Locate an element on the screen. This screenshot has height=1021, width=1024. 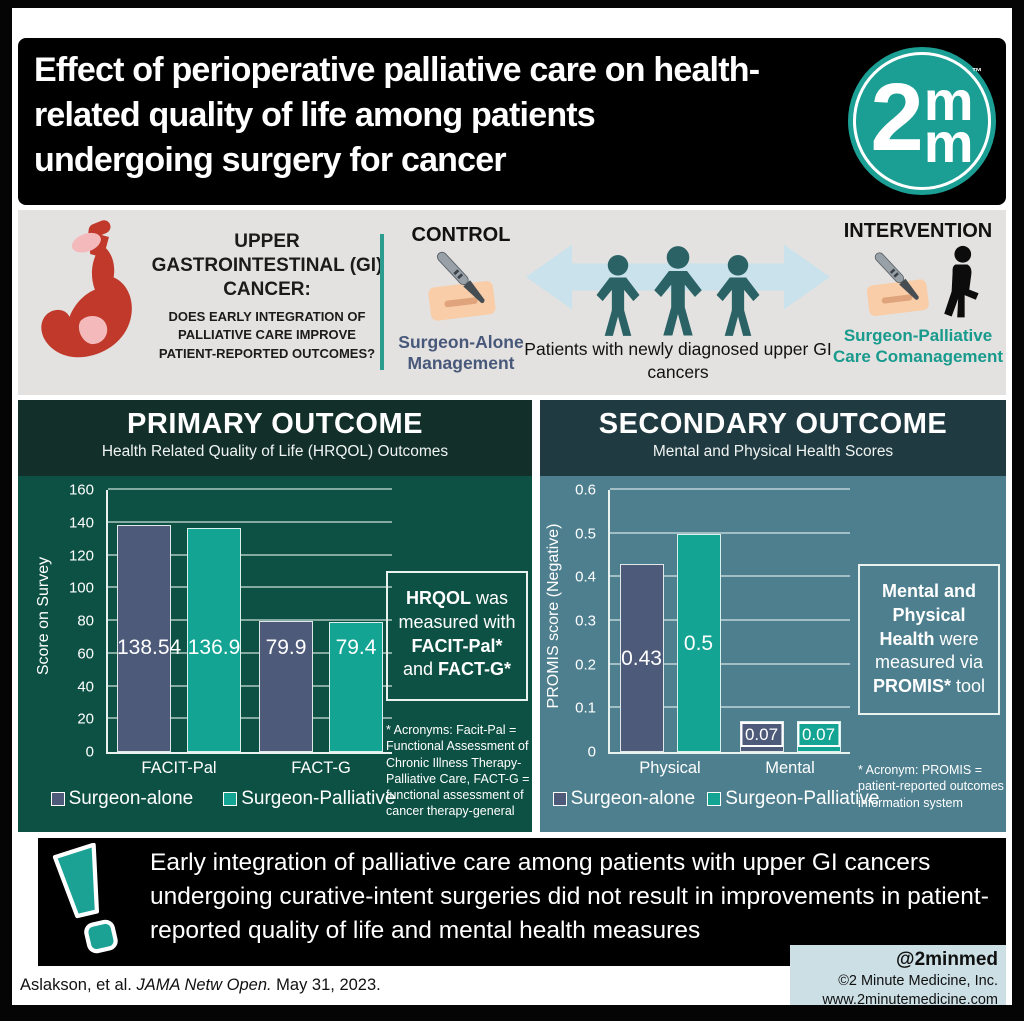
control-label: CONTROL is located at coordinates (461, 235).